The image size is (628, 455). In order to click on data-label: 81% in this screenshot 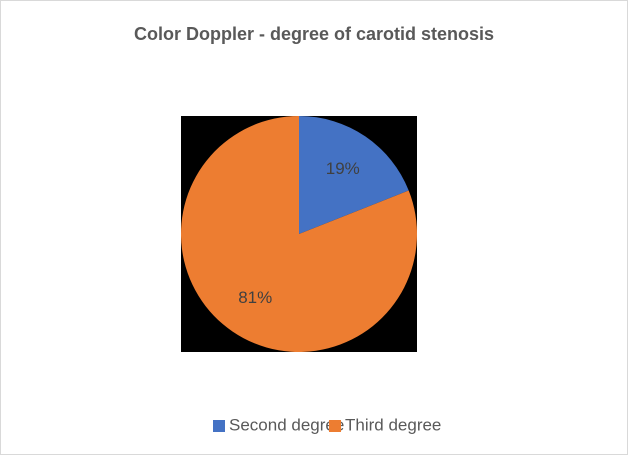, I will do `click(255, 297)`.